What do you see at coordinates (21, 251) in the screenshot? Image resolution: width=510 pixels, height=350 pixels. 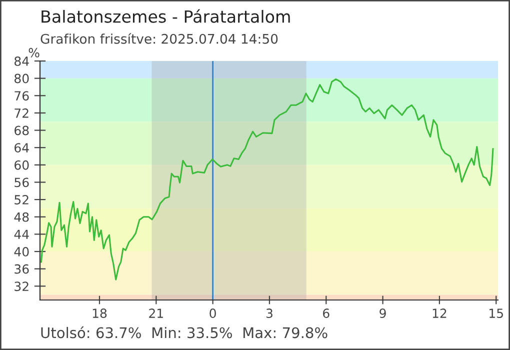 I see `y-tick-label: 40` at bounding box center [21, 251].